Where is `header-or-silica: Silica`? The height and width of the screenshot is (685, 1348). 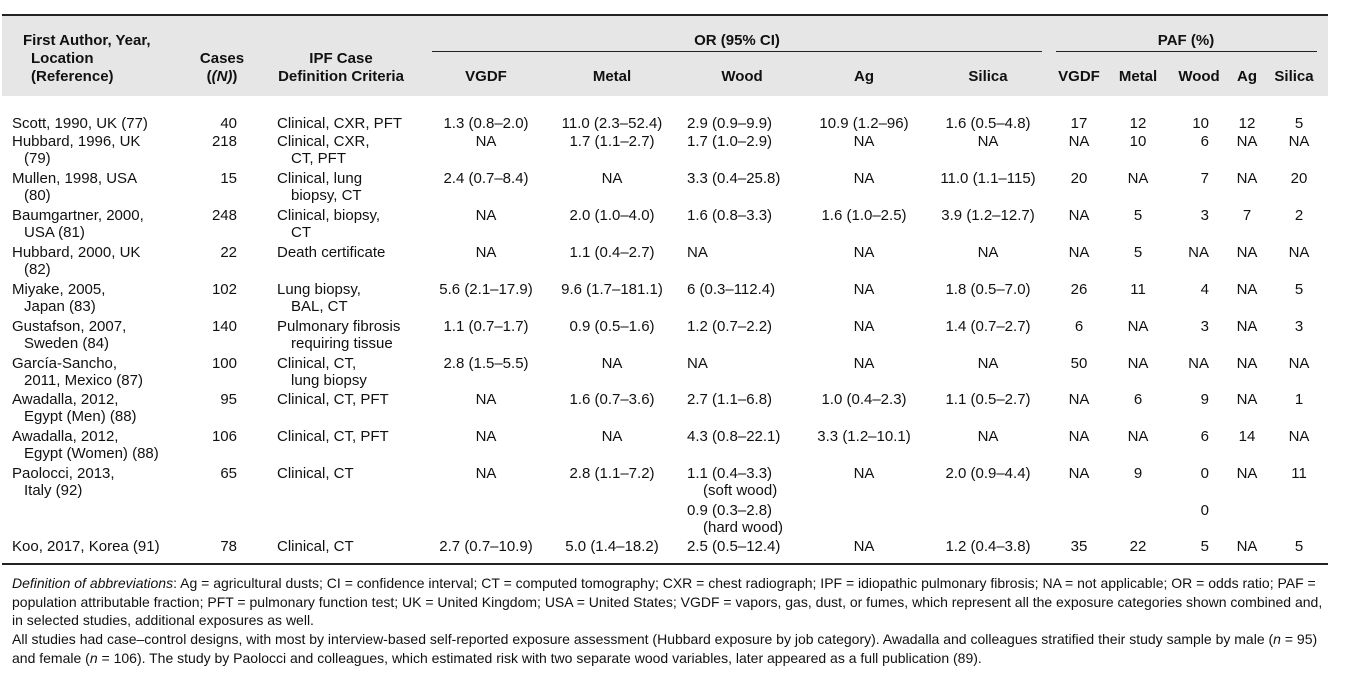
header-or-silica: Silica is located at coordinates (988, 76).